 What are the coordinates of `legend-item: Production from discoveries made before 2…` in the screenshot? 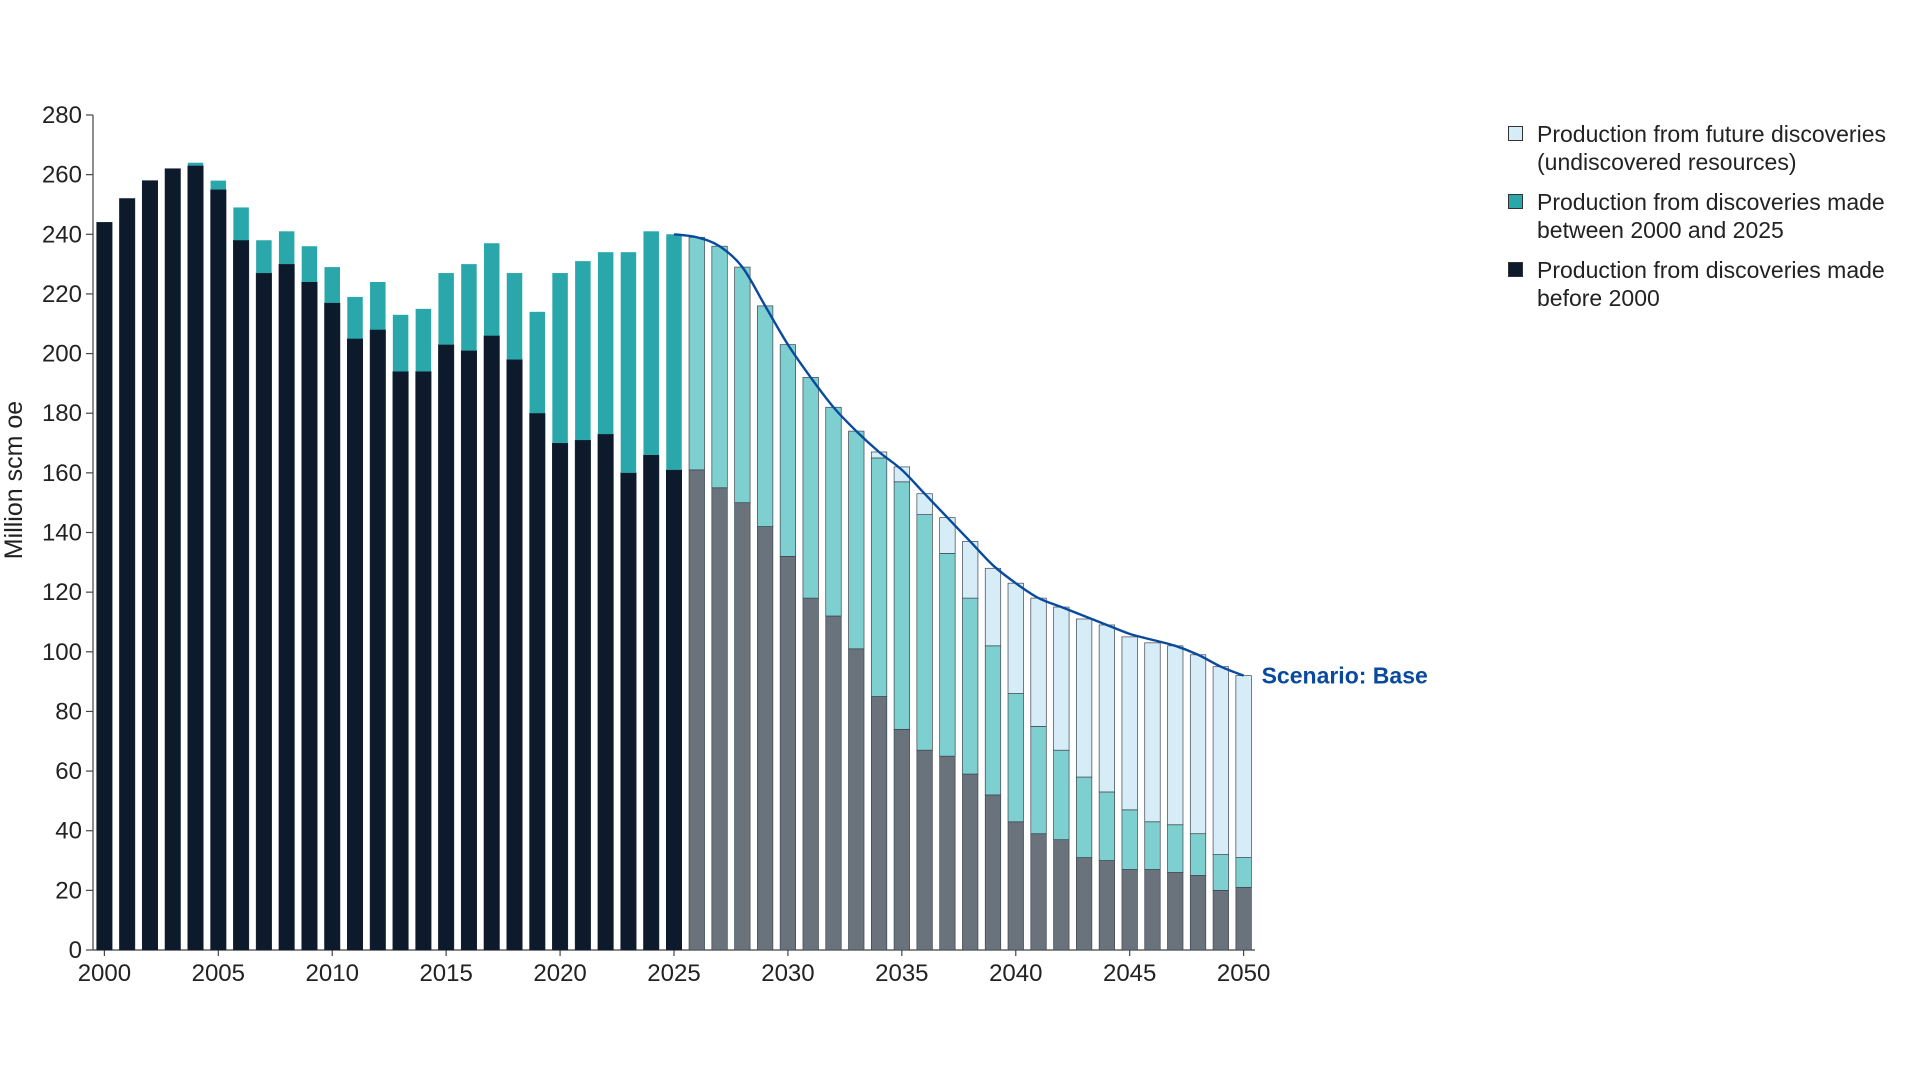 It's located at (1714, 284).